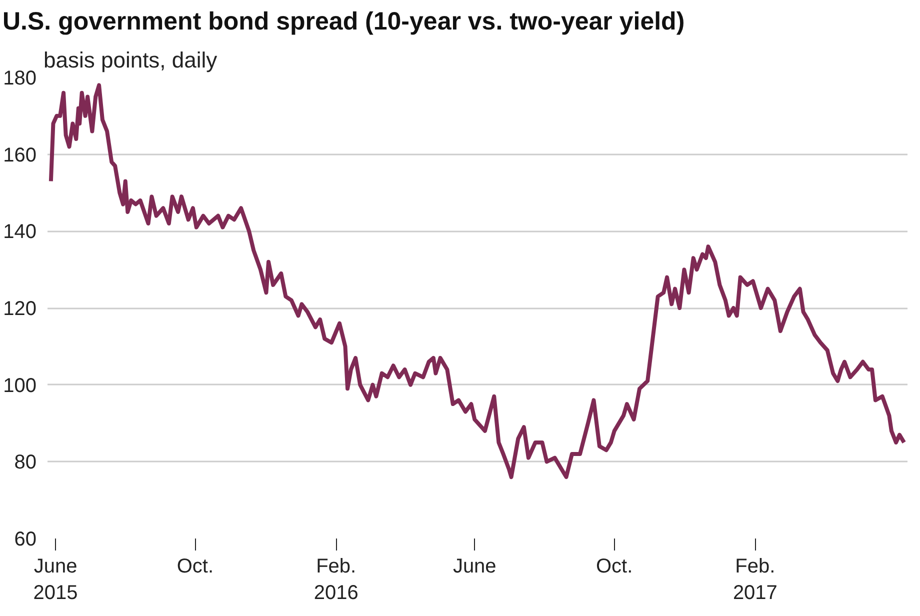  I want to click on chart-title: U.S. government bond spread (10-year vs. two-year yield), so click(343, 22).